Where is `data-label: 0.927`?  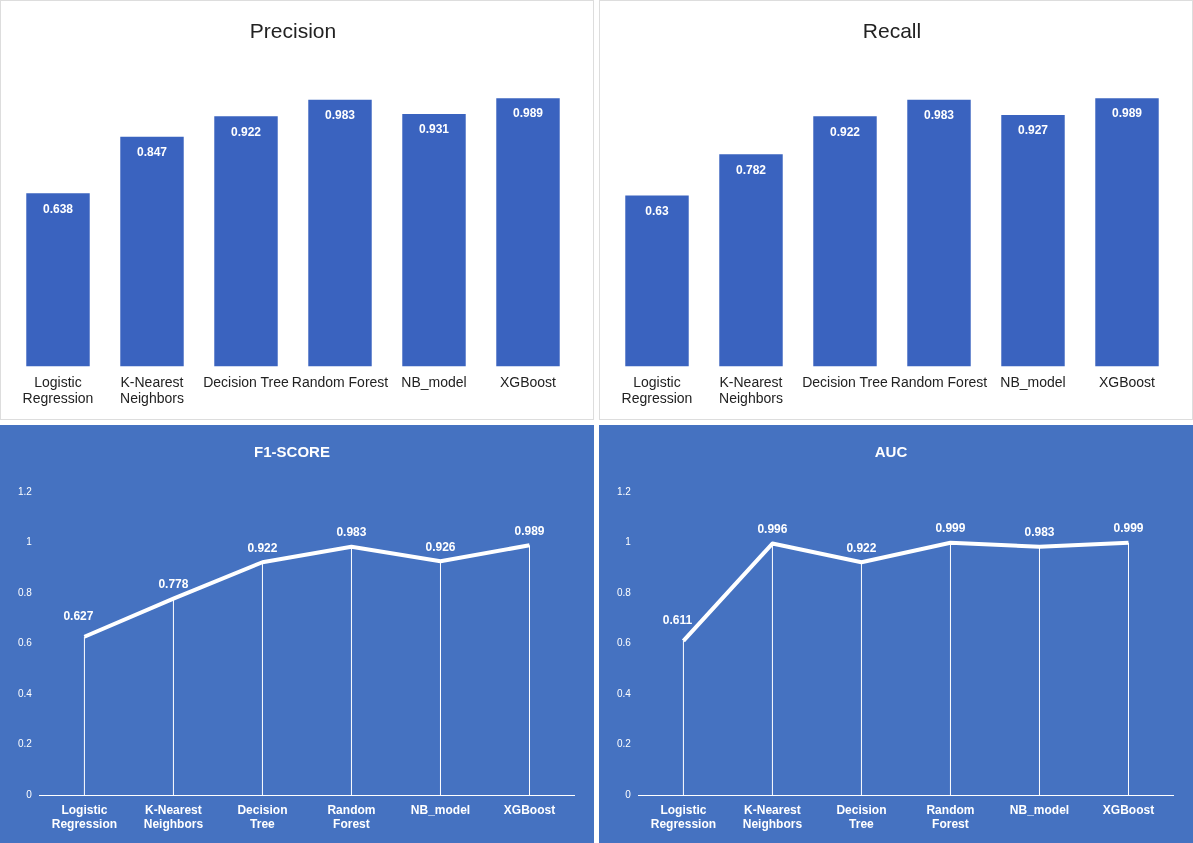 data-label: 0.927 is located at coordinates (1033, 130).